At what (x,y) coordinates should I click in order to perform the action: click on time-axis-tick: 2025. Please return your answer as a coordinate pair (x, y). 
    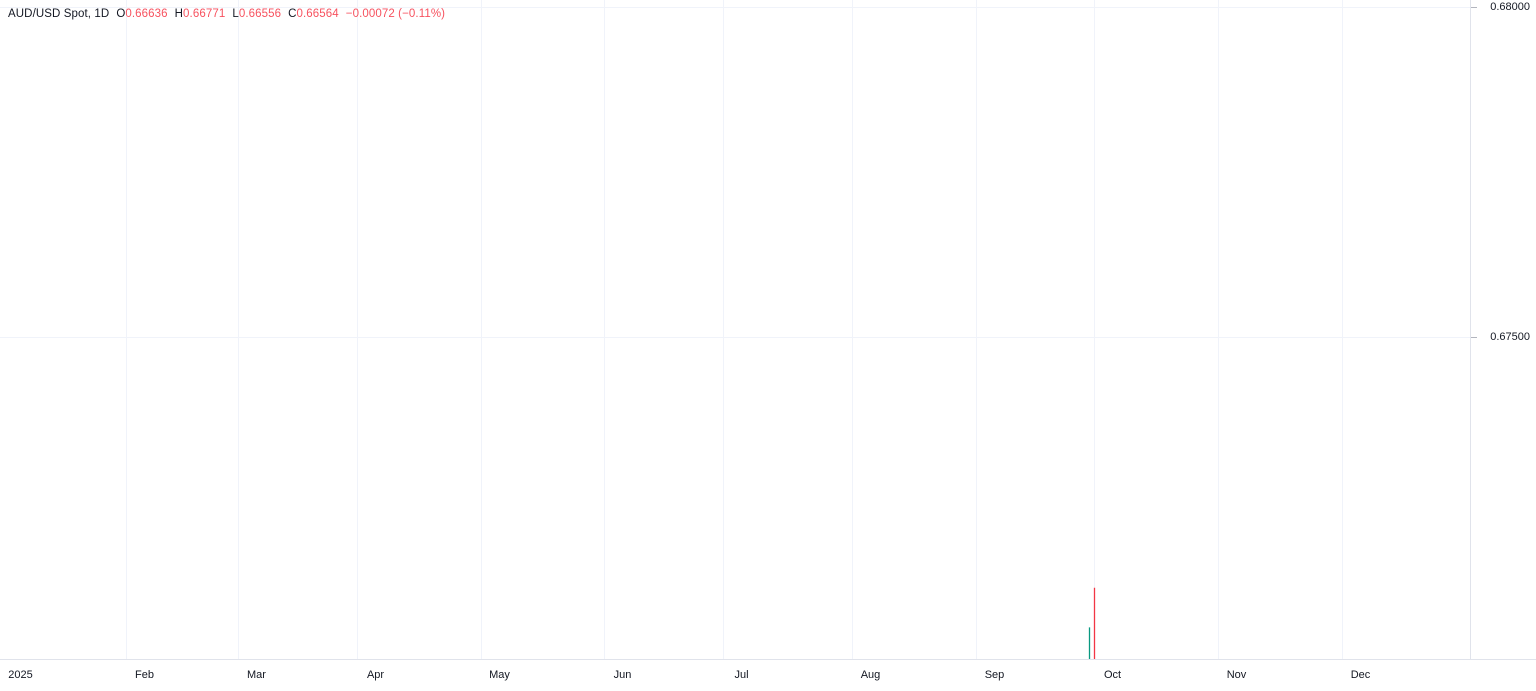
    Looking at the image, I should click on (20, 675).